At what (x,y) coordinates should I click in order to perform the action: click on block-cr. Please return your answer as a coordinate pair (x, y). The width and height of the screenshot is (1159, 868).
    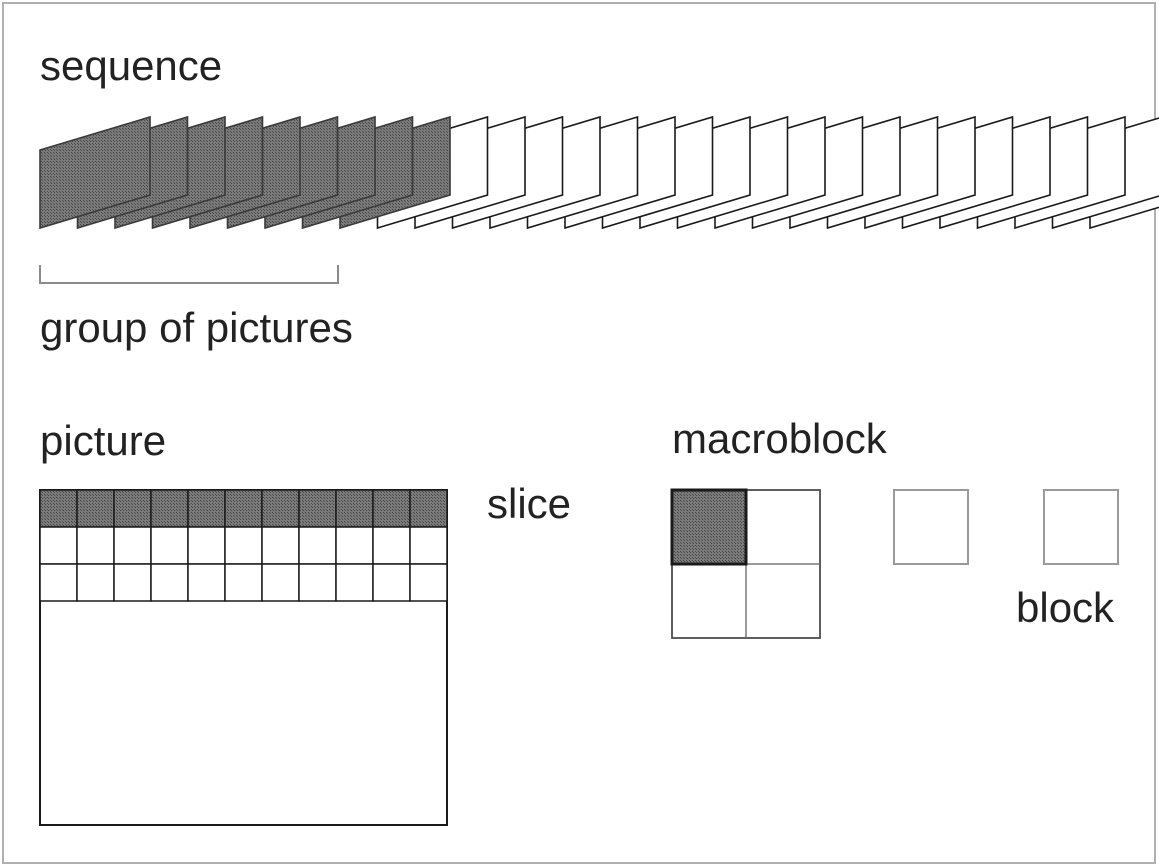
    Looking at the image, I should click on (1081, 527).